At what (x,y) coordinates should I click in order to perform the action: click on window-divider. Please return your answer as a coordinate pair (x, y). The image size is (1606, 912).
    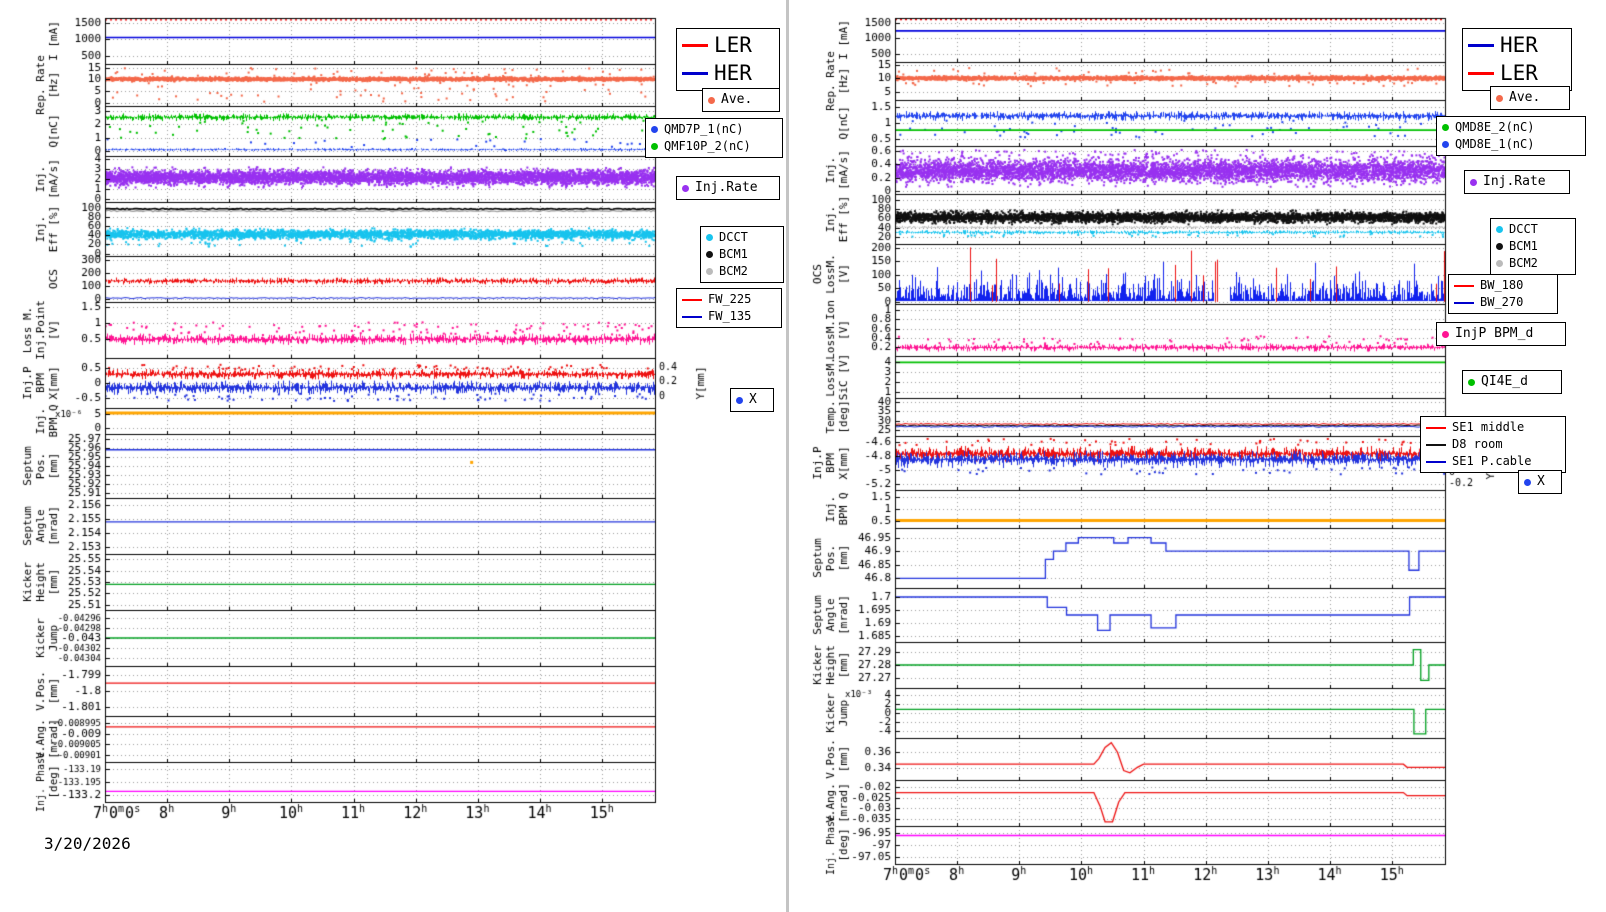
    Looking at the image, I should click on (787, 456).